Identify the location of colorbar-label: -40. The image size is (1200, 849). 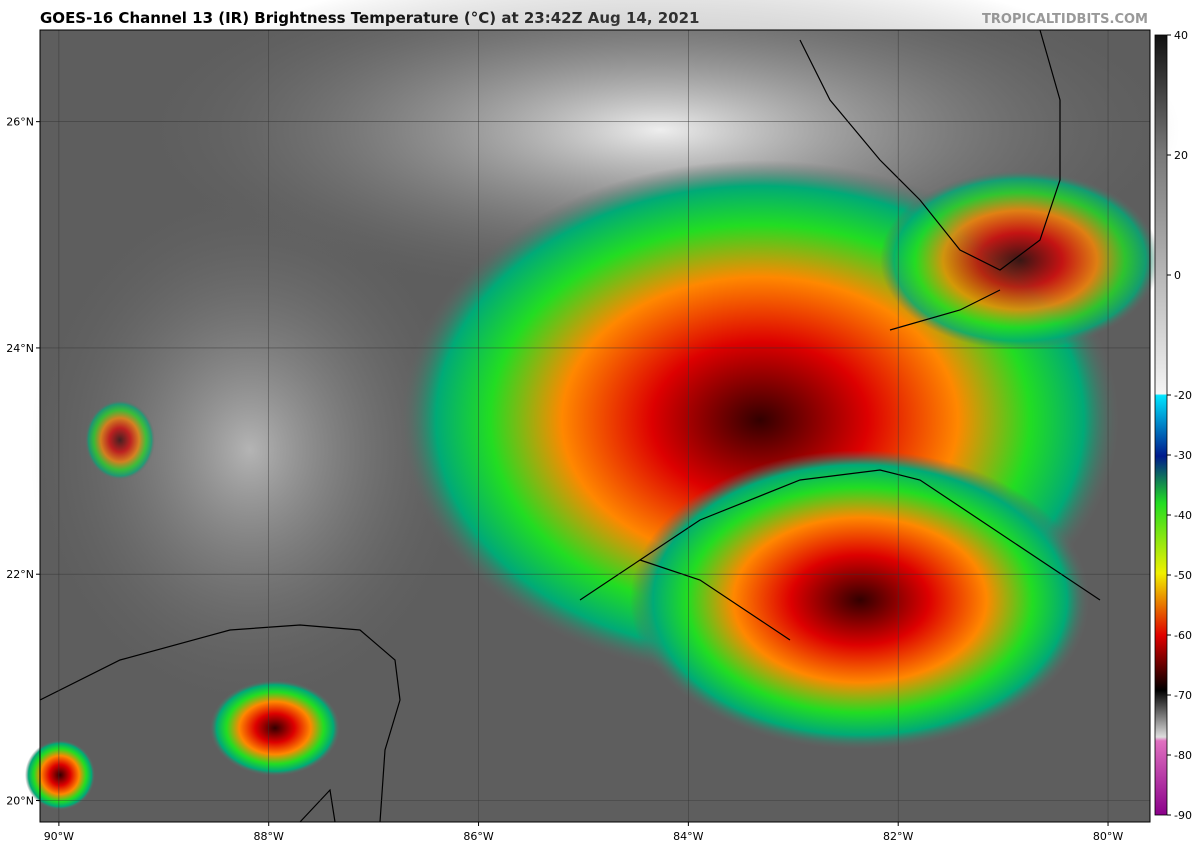
(1183, 515).